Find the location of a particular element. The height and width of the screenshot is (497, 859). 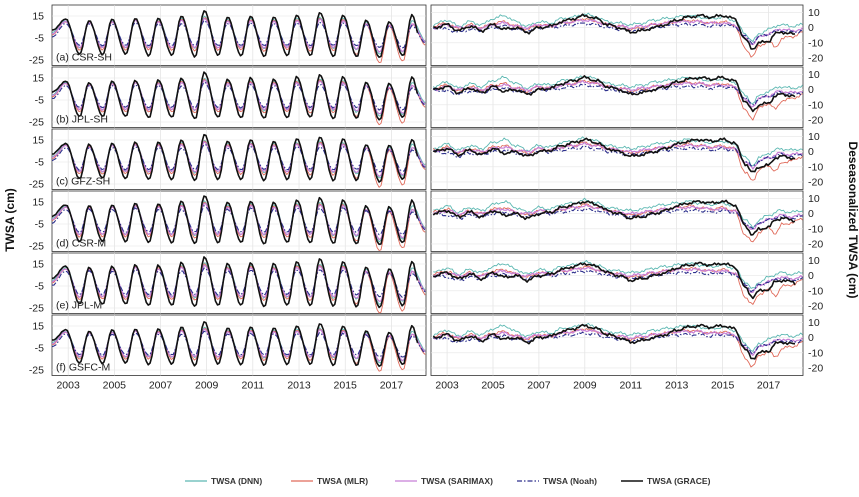

x-tick-label-right: 2015 is located at coordinates (723, 386).